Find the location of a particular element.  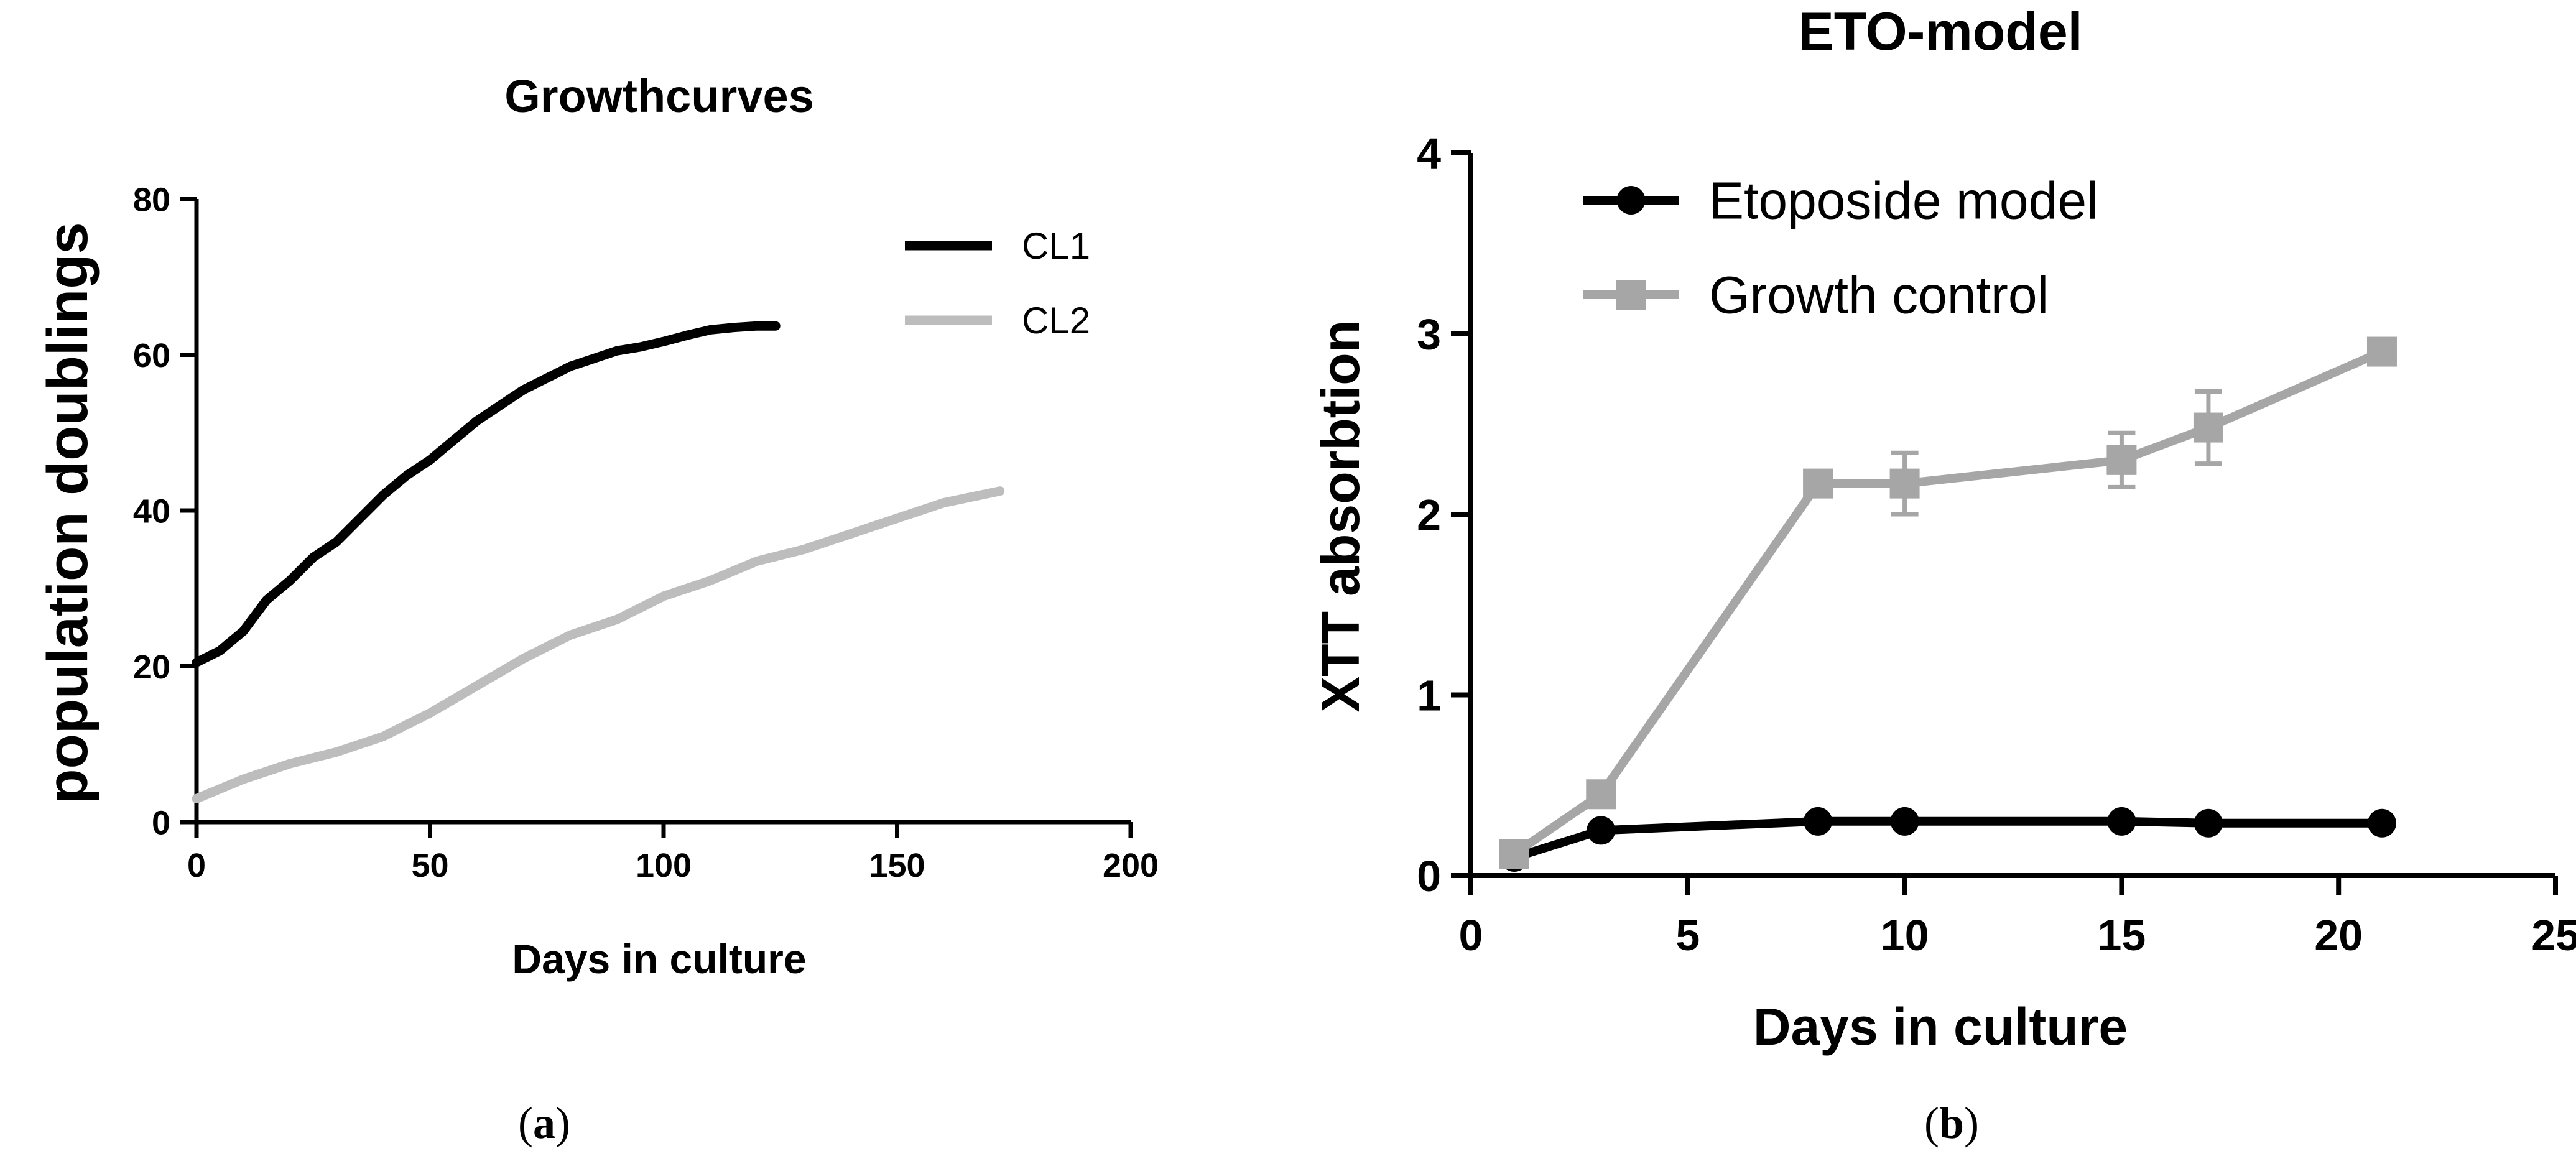

legend-item: Etoposide model is located at coordinates (1841, 200).